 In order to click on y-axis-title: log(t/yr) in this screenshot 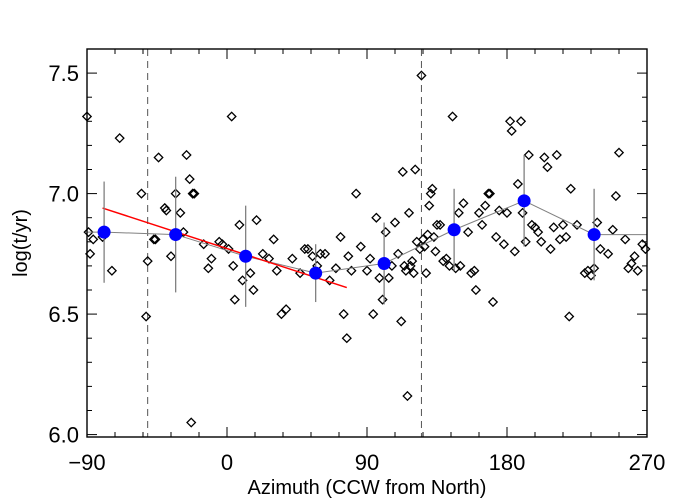, I will do `click(21, 243)`.